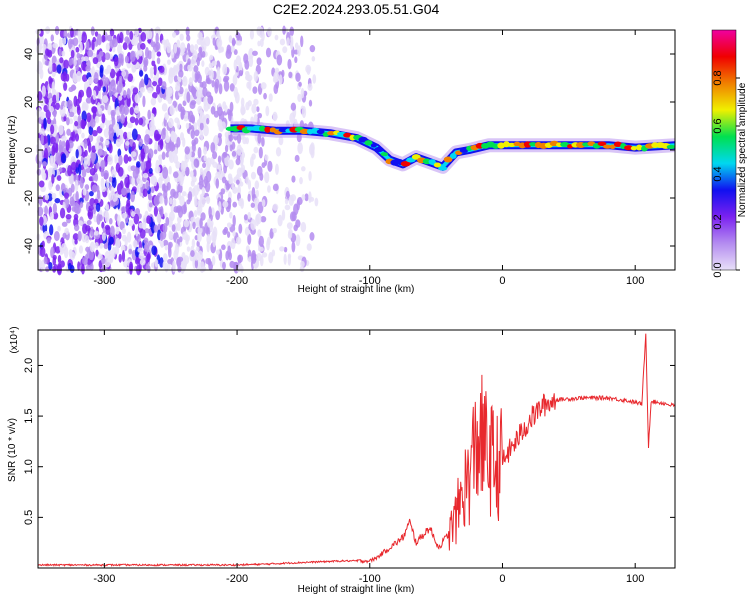 This screenshot has width=750, height=600. What do you see at coordinates (718, 125) in the screenshot?
I see `colorbar-tick-label: 0.6` at bounding box center [718, 125].